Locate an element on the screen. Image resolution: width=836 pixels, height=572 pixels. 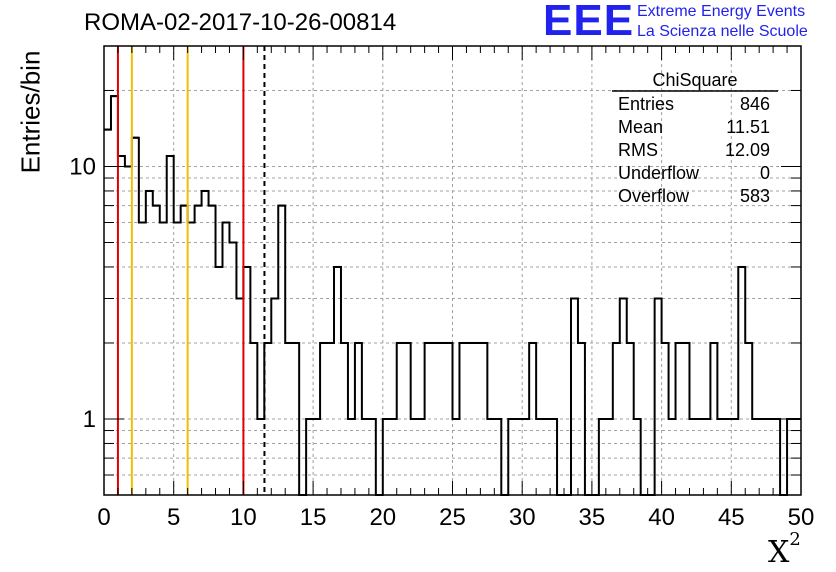
x-tick-label: 50 is located at coordinates (801, 517).